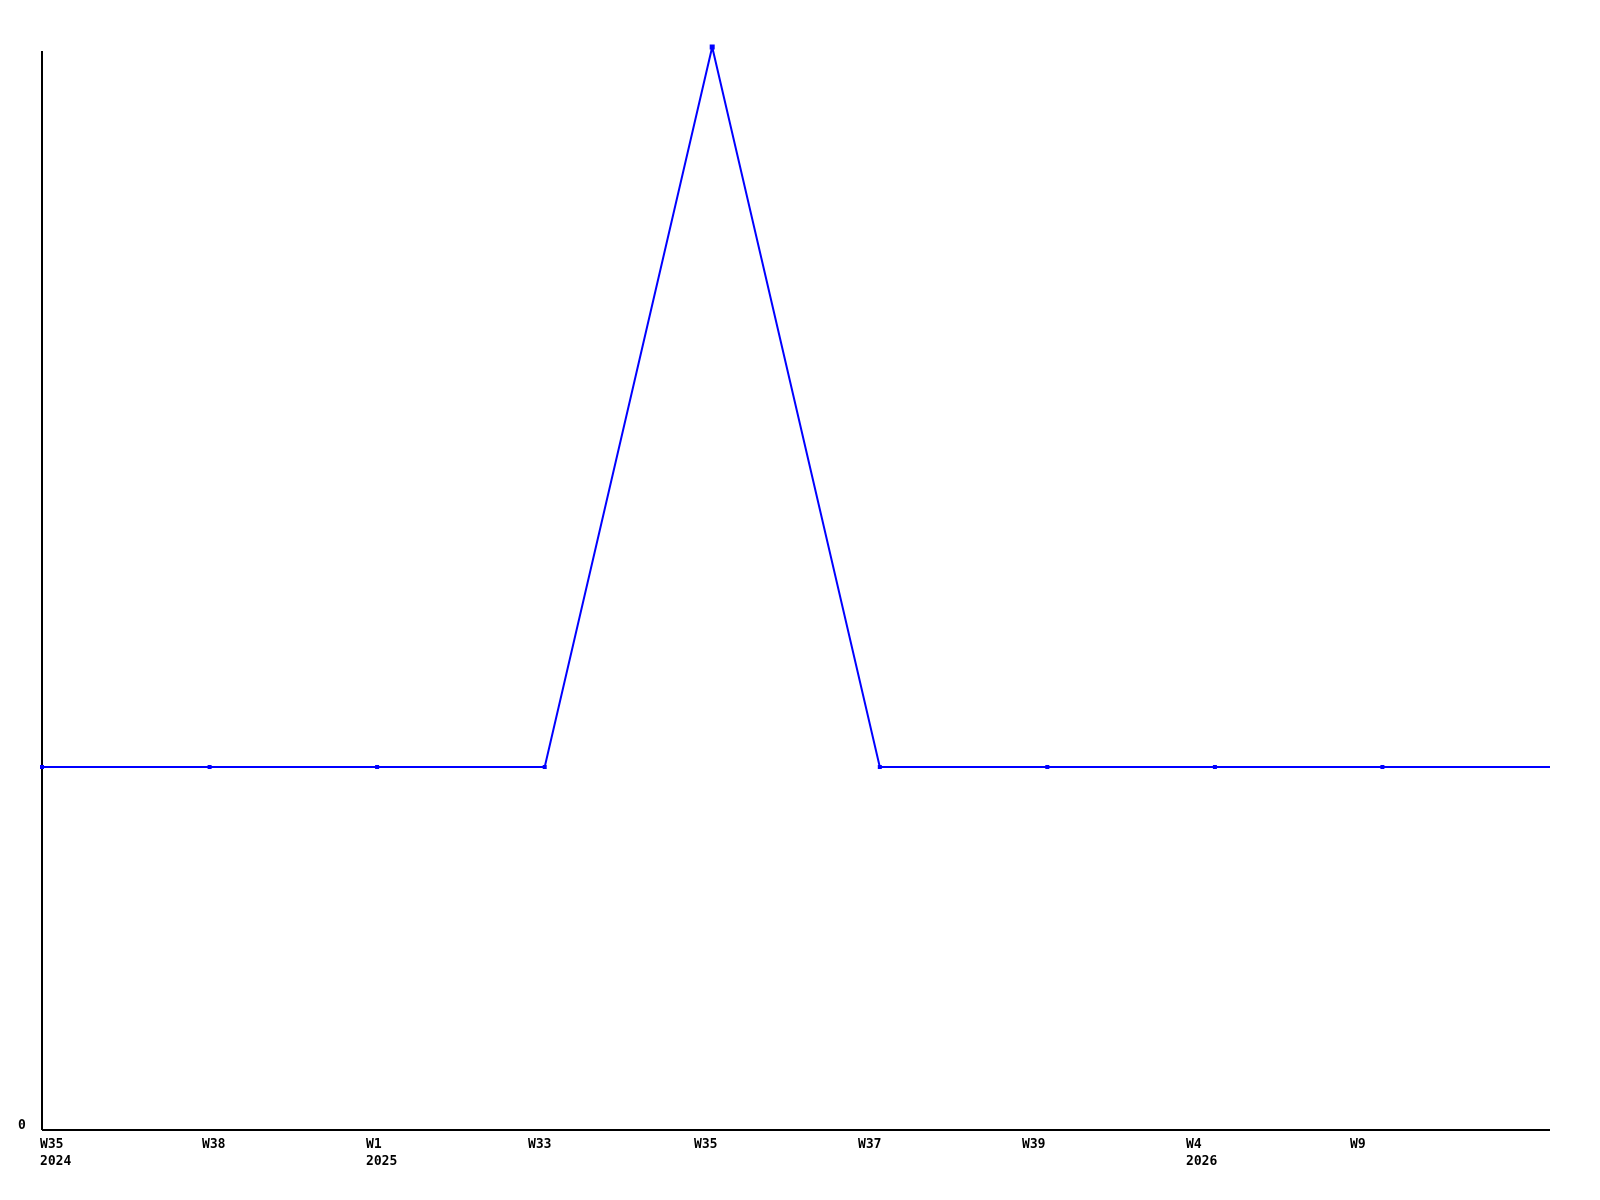 The width and height of the screenshot is (1600, 1200). What do you see at coordinates (1194, 1144) in the screenshot?
I see `tick-week-text: W4` at bounding box center [1194, 1144].